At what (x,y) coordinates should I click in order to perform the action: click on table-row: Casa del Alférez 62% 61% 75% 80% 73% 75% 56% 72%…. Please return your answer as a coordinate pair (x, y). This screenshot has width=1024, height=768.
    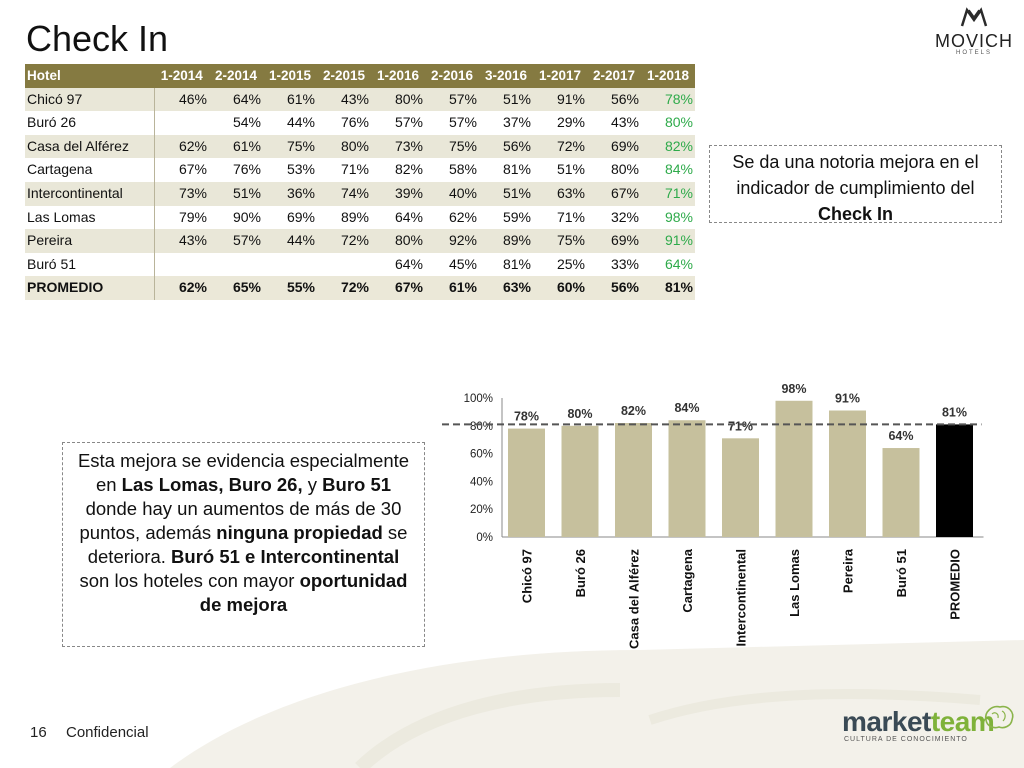
    Looking at the image, I should click on (360, 146).